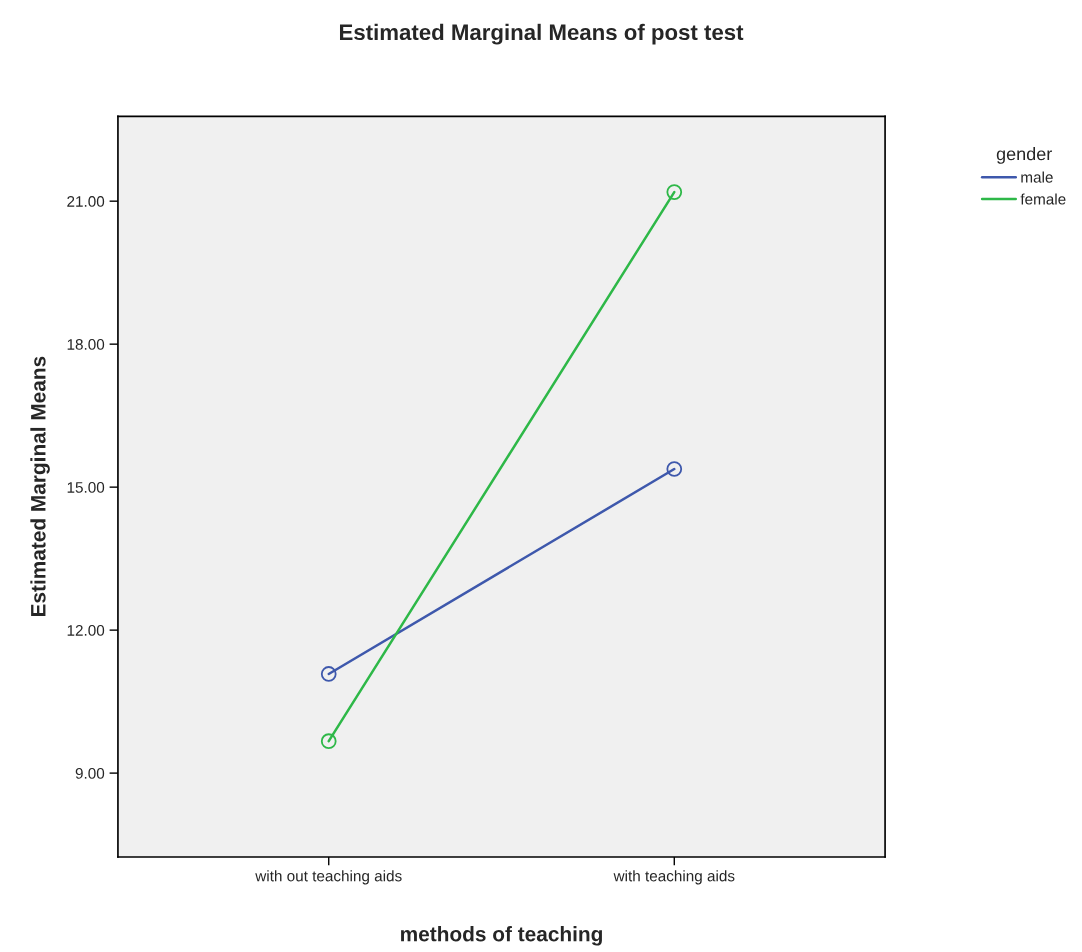  What do you see at coordinates (1043, 199) in the screenshot?
I see `legend-label: female` at bounding box center [1043, 199].